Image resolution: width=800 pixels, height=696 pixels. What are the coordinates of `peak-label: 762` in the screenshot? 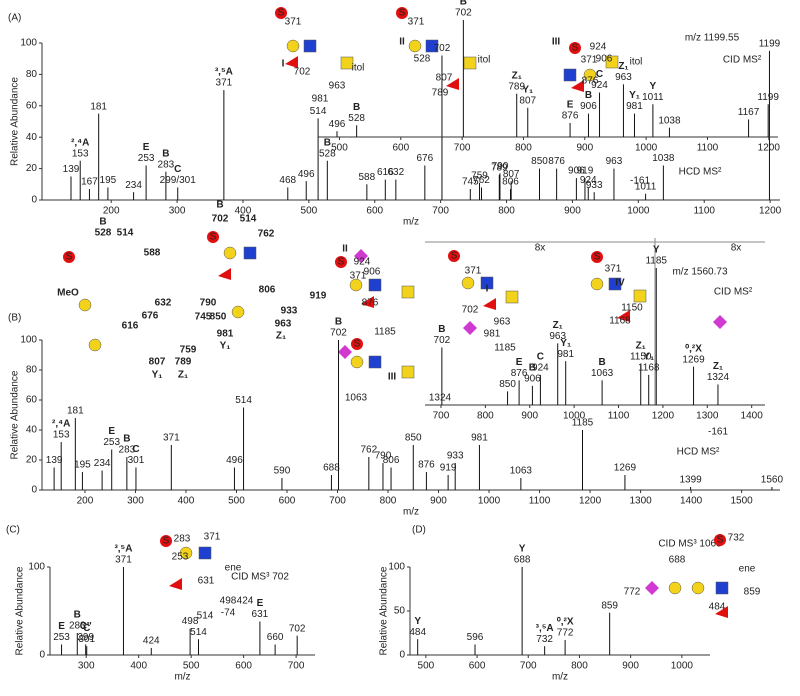 It's located at (368, 450).